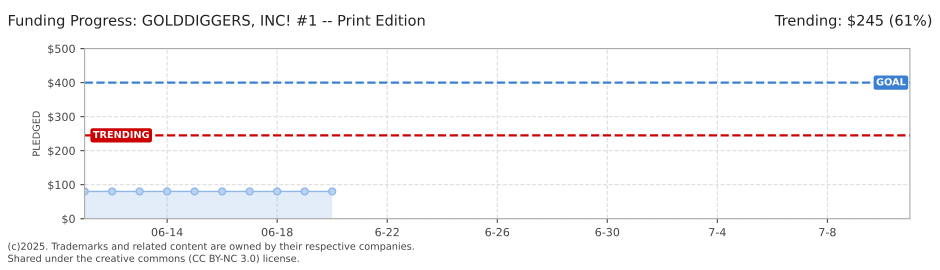 Image resolution: width=940 pixels, height=270 pixels. I want to click on ref-line-label: GOAL, so click(891, 82).